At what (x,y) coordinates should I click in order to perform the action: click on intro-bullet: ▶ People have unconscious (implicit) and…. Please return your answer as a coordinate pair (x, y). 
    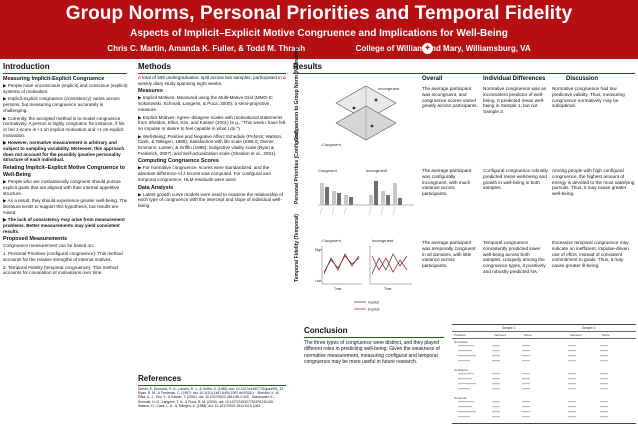
    Looking at the image, I should click on (65, 88).